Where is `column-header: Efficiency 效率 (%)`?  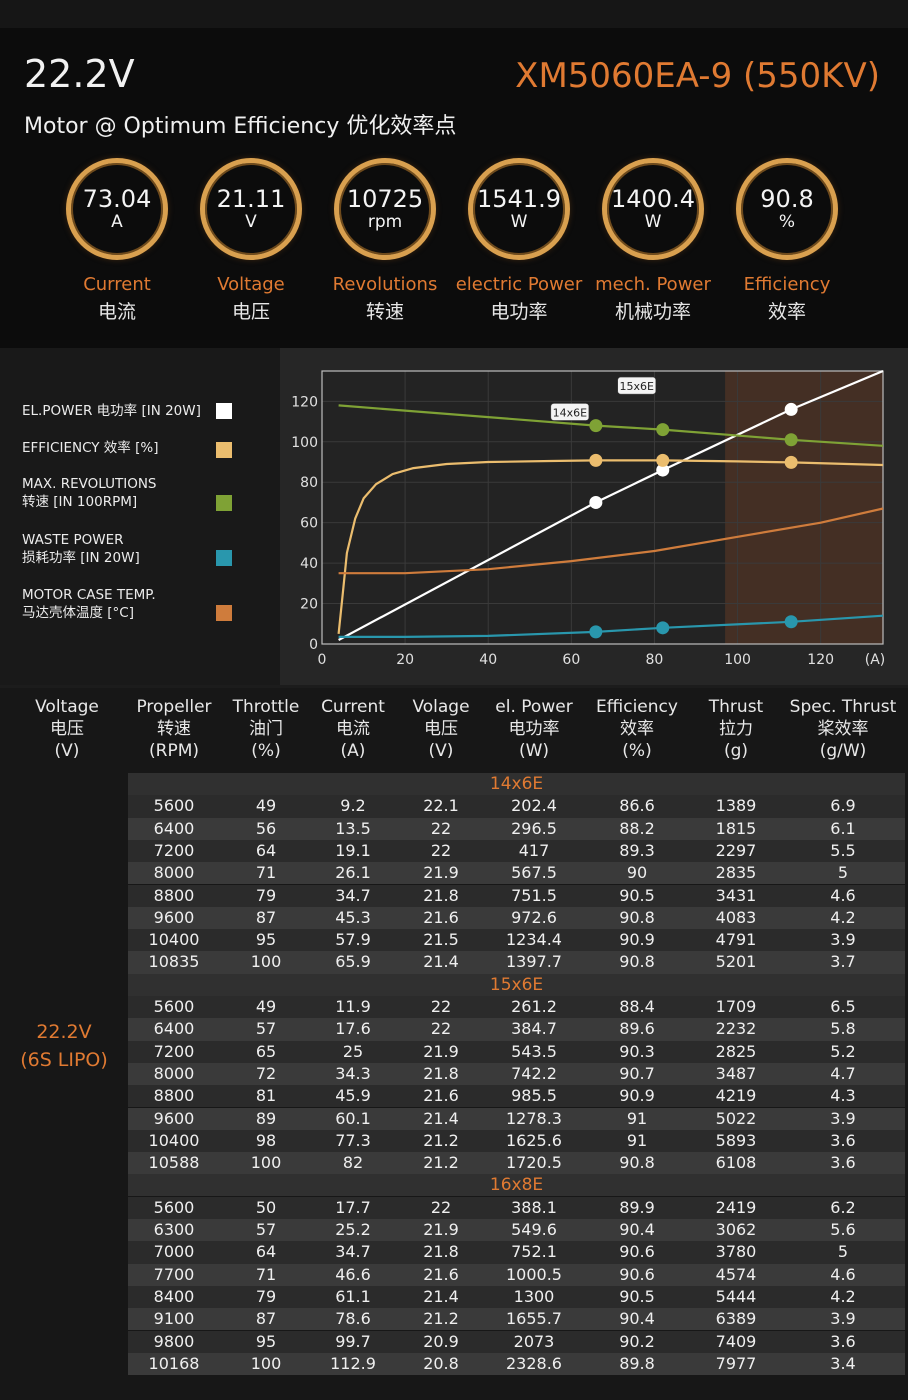
column-header: Efficiency 效率 (%) is located at coordinates (637, 729).